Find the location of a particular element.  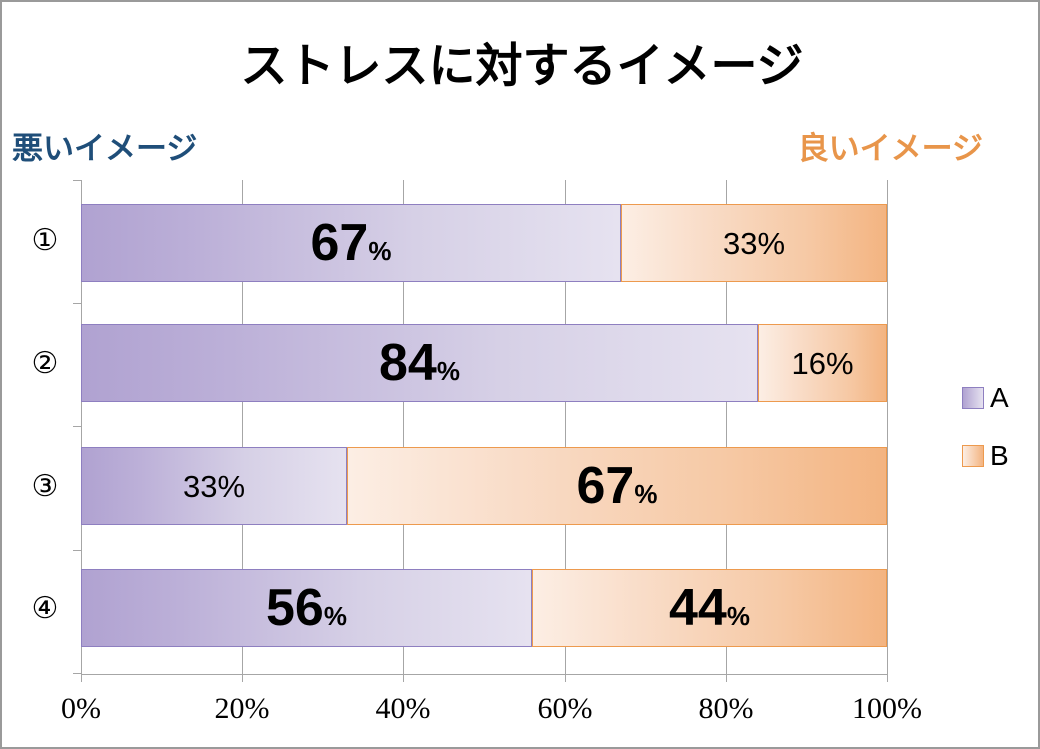

bar-label-b: 16% is located at coordinates (822, 363).